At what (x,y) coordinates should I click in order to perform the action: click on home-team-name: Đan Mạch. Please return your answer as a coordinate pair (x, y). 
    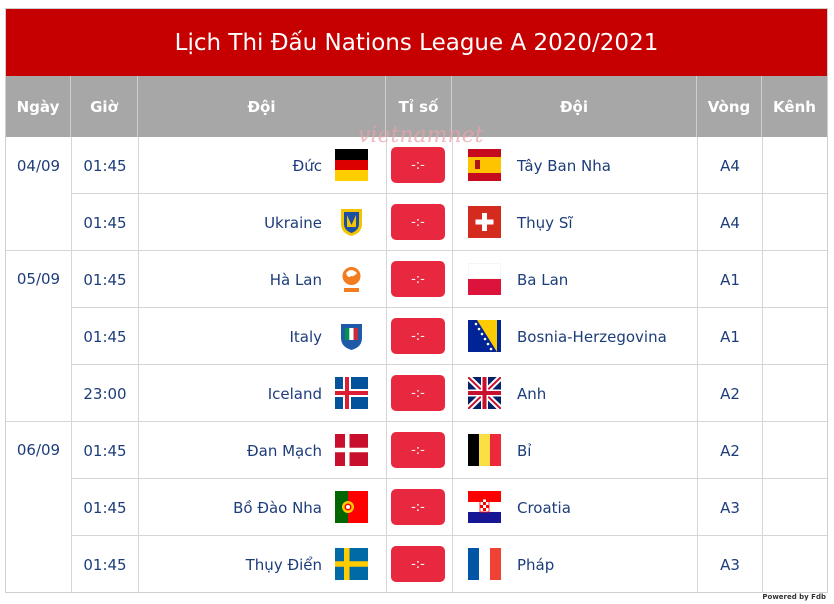
    Looking at the image, I should click on (284, 450).